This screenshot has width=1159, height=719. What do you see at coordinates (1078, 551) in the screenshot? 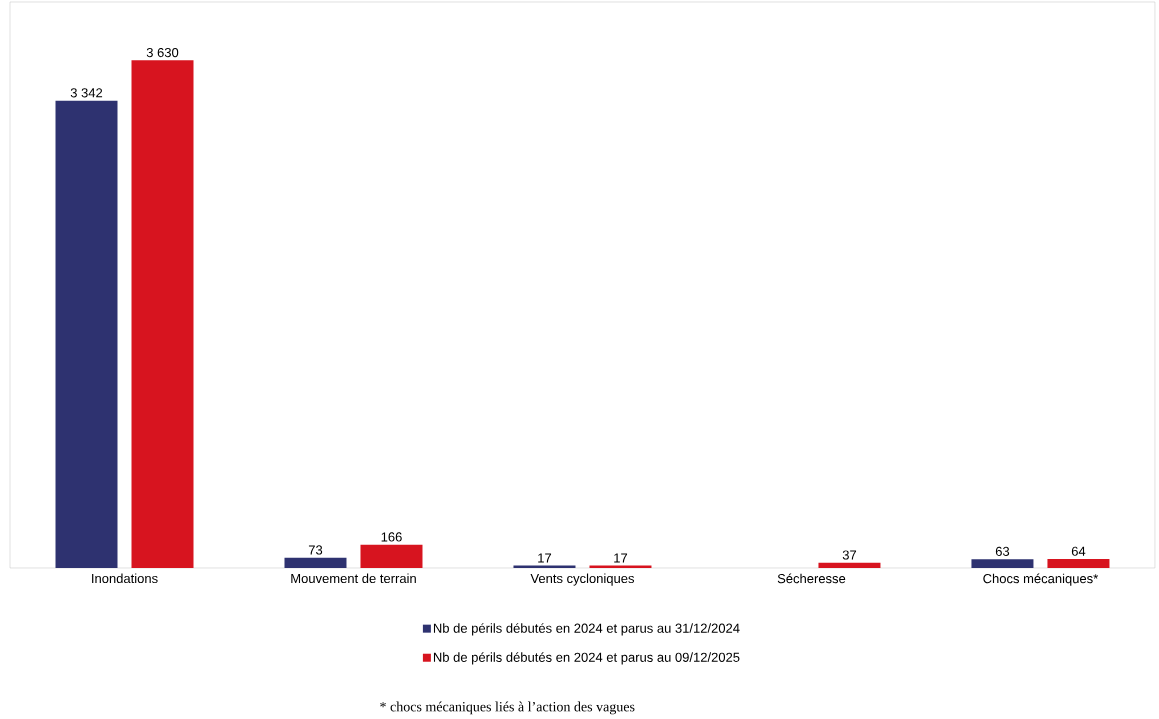
I see `data-label: 64` at bounding box center [1078, 551].